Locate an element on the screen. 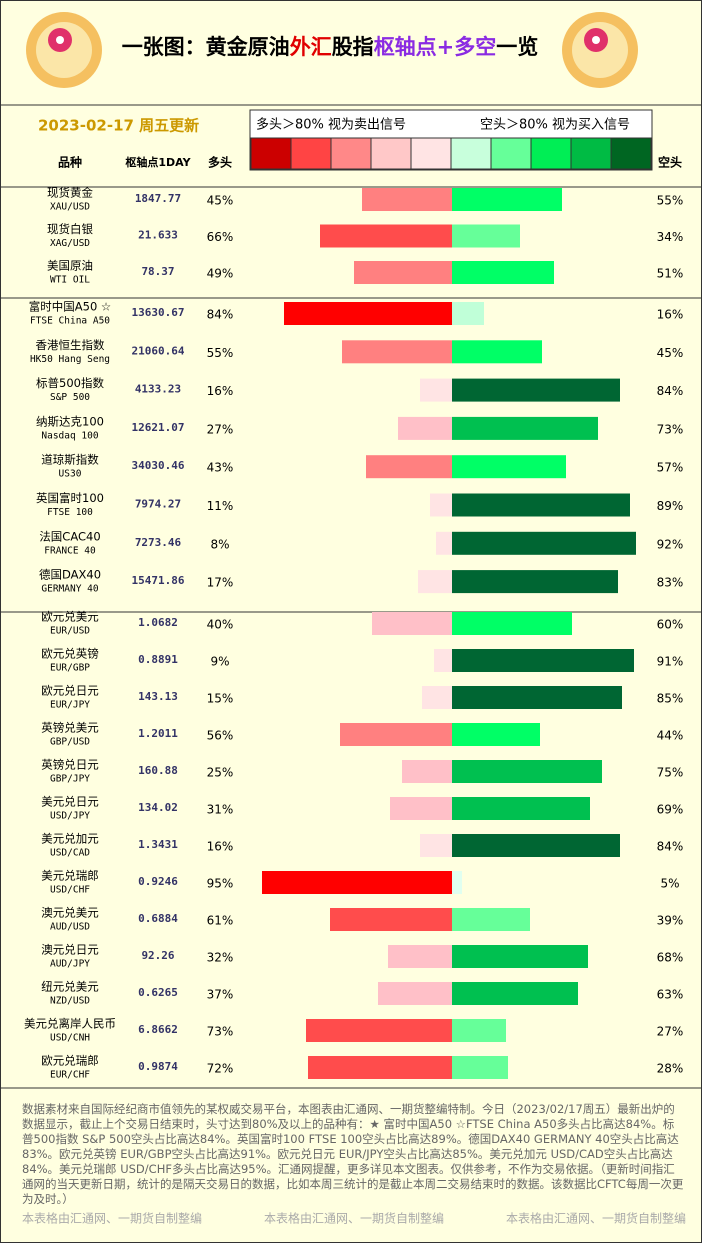 The height and width of the screenshot is (1243, 702). row-name: 欧元兑日元 is located at coordinates (70, 691).